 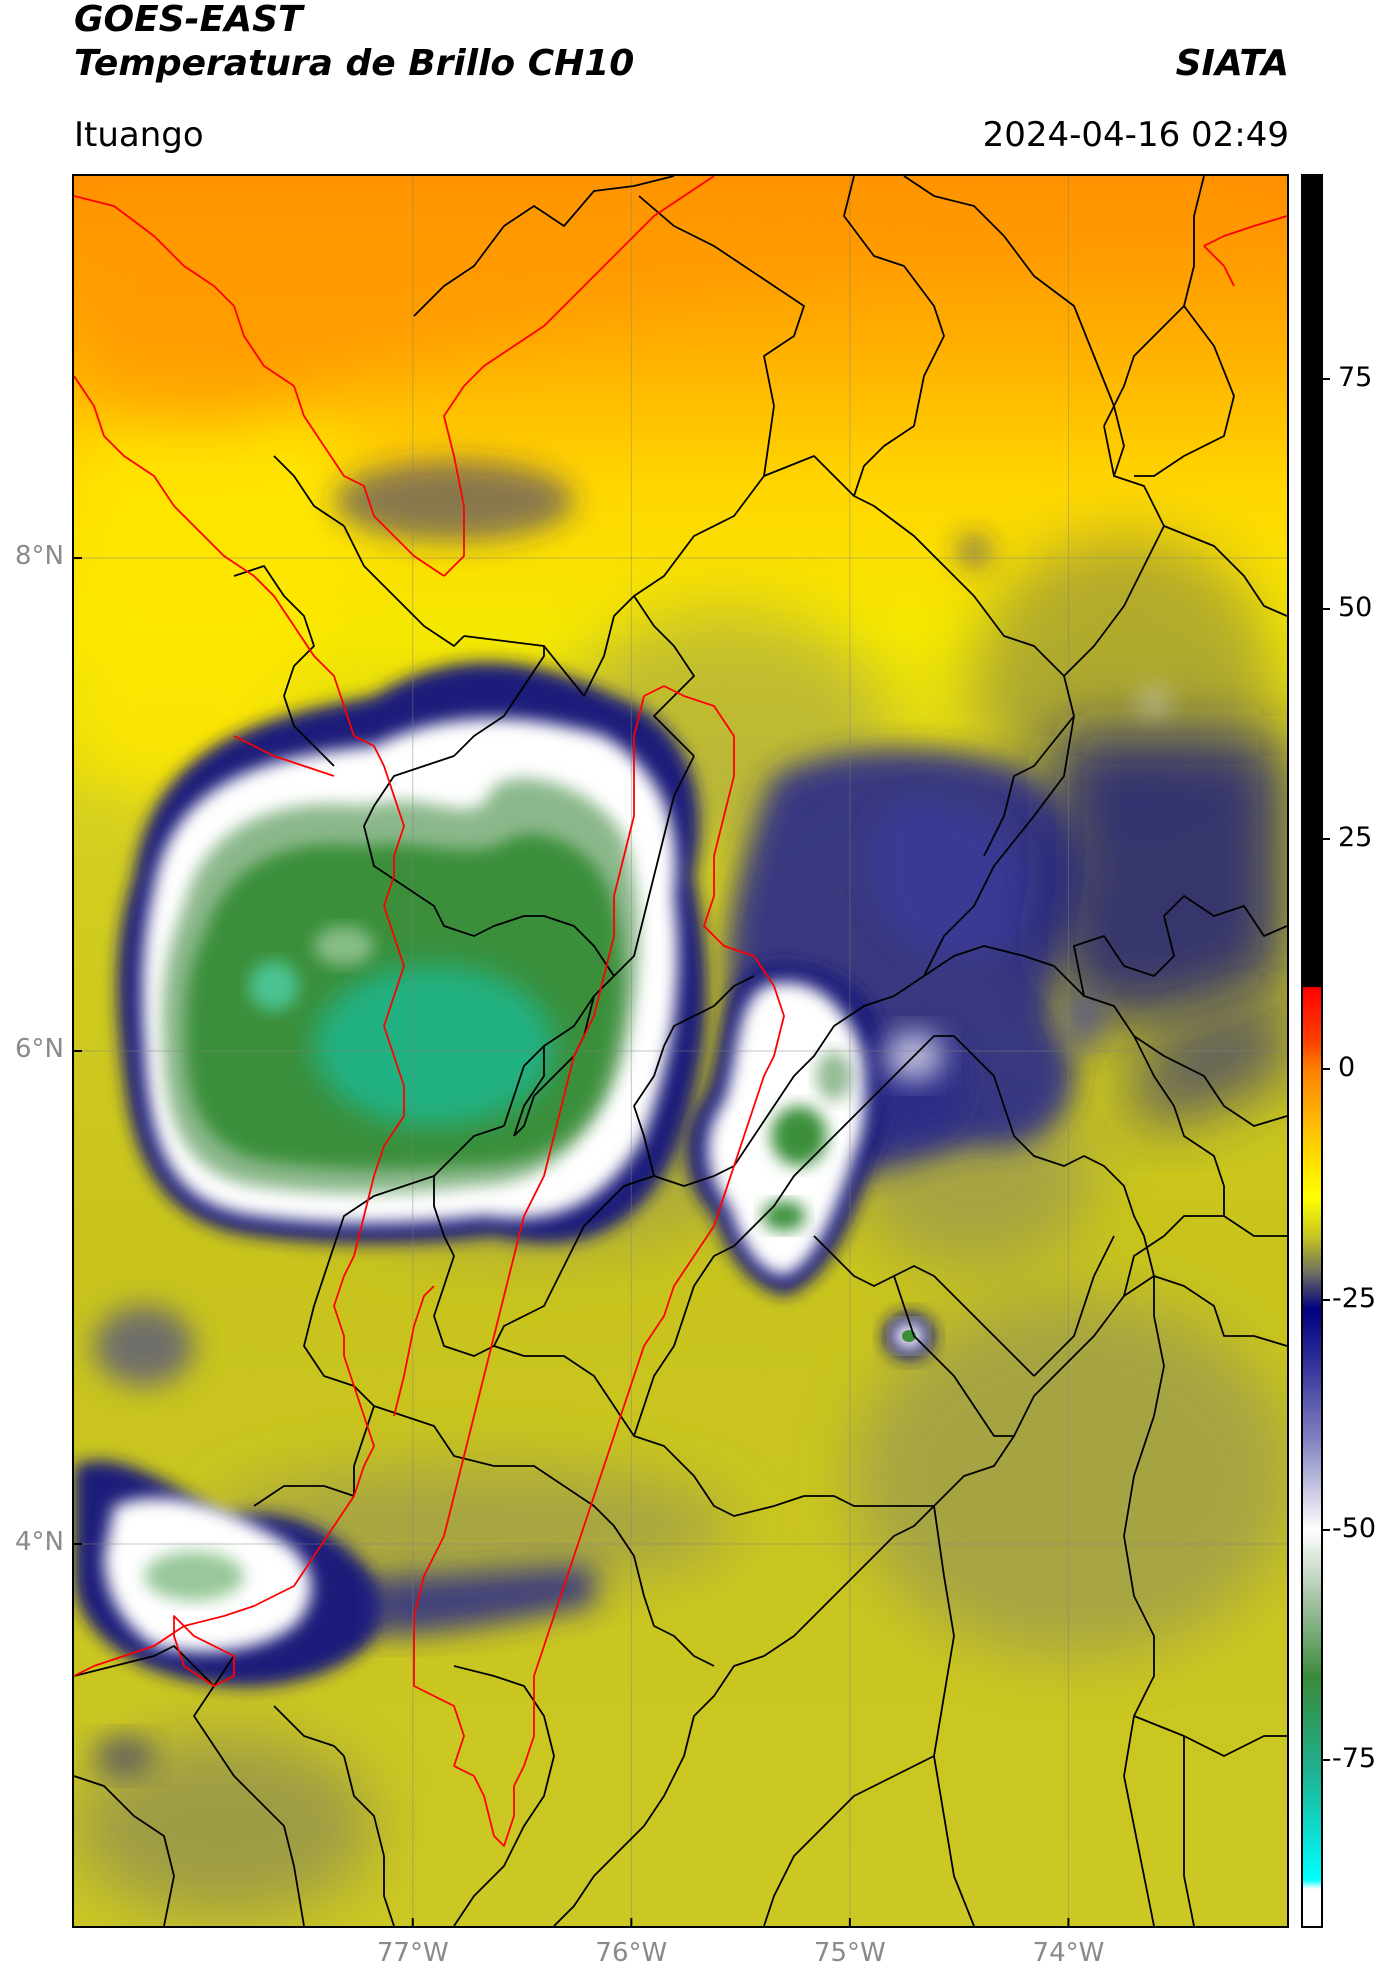 What do you see at coordinates (1135, 135) in the screenshot?
I see `datetime-label: 2024-04-16 02:49` at bounding box center [1135, 135].